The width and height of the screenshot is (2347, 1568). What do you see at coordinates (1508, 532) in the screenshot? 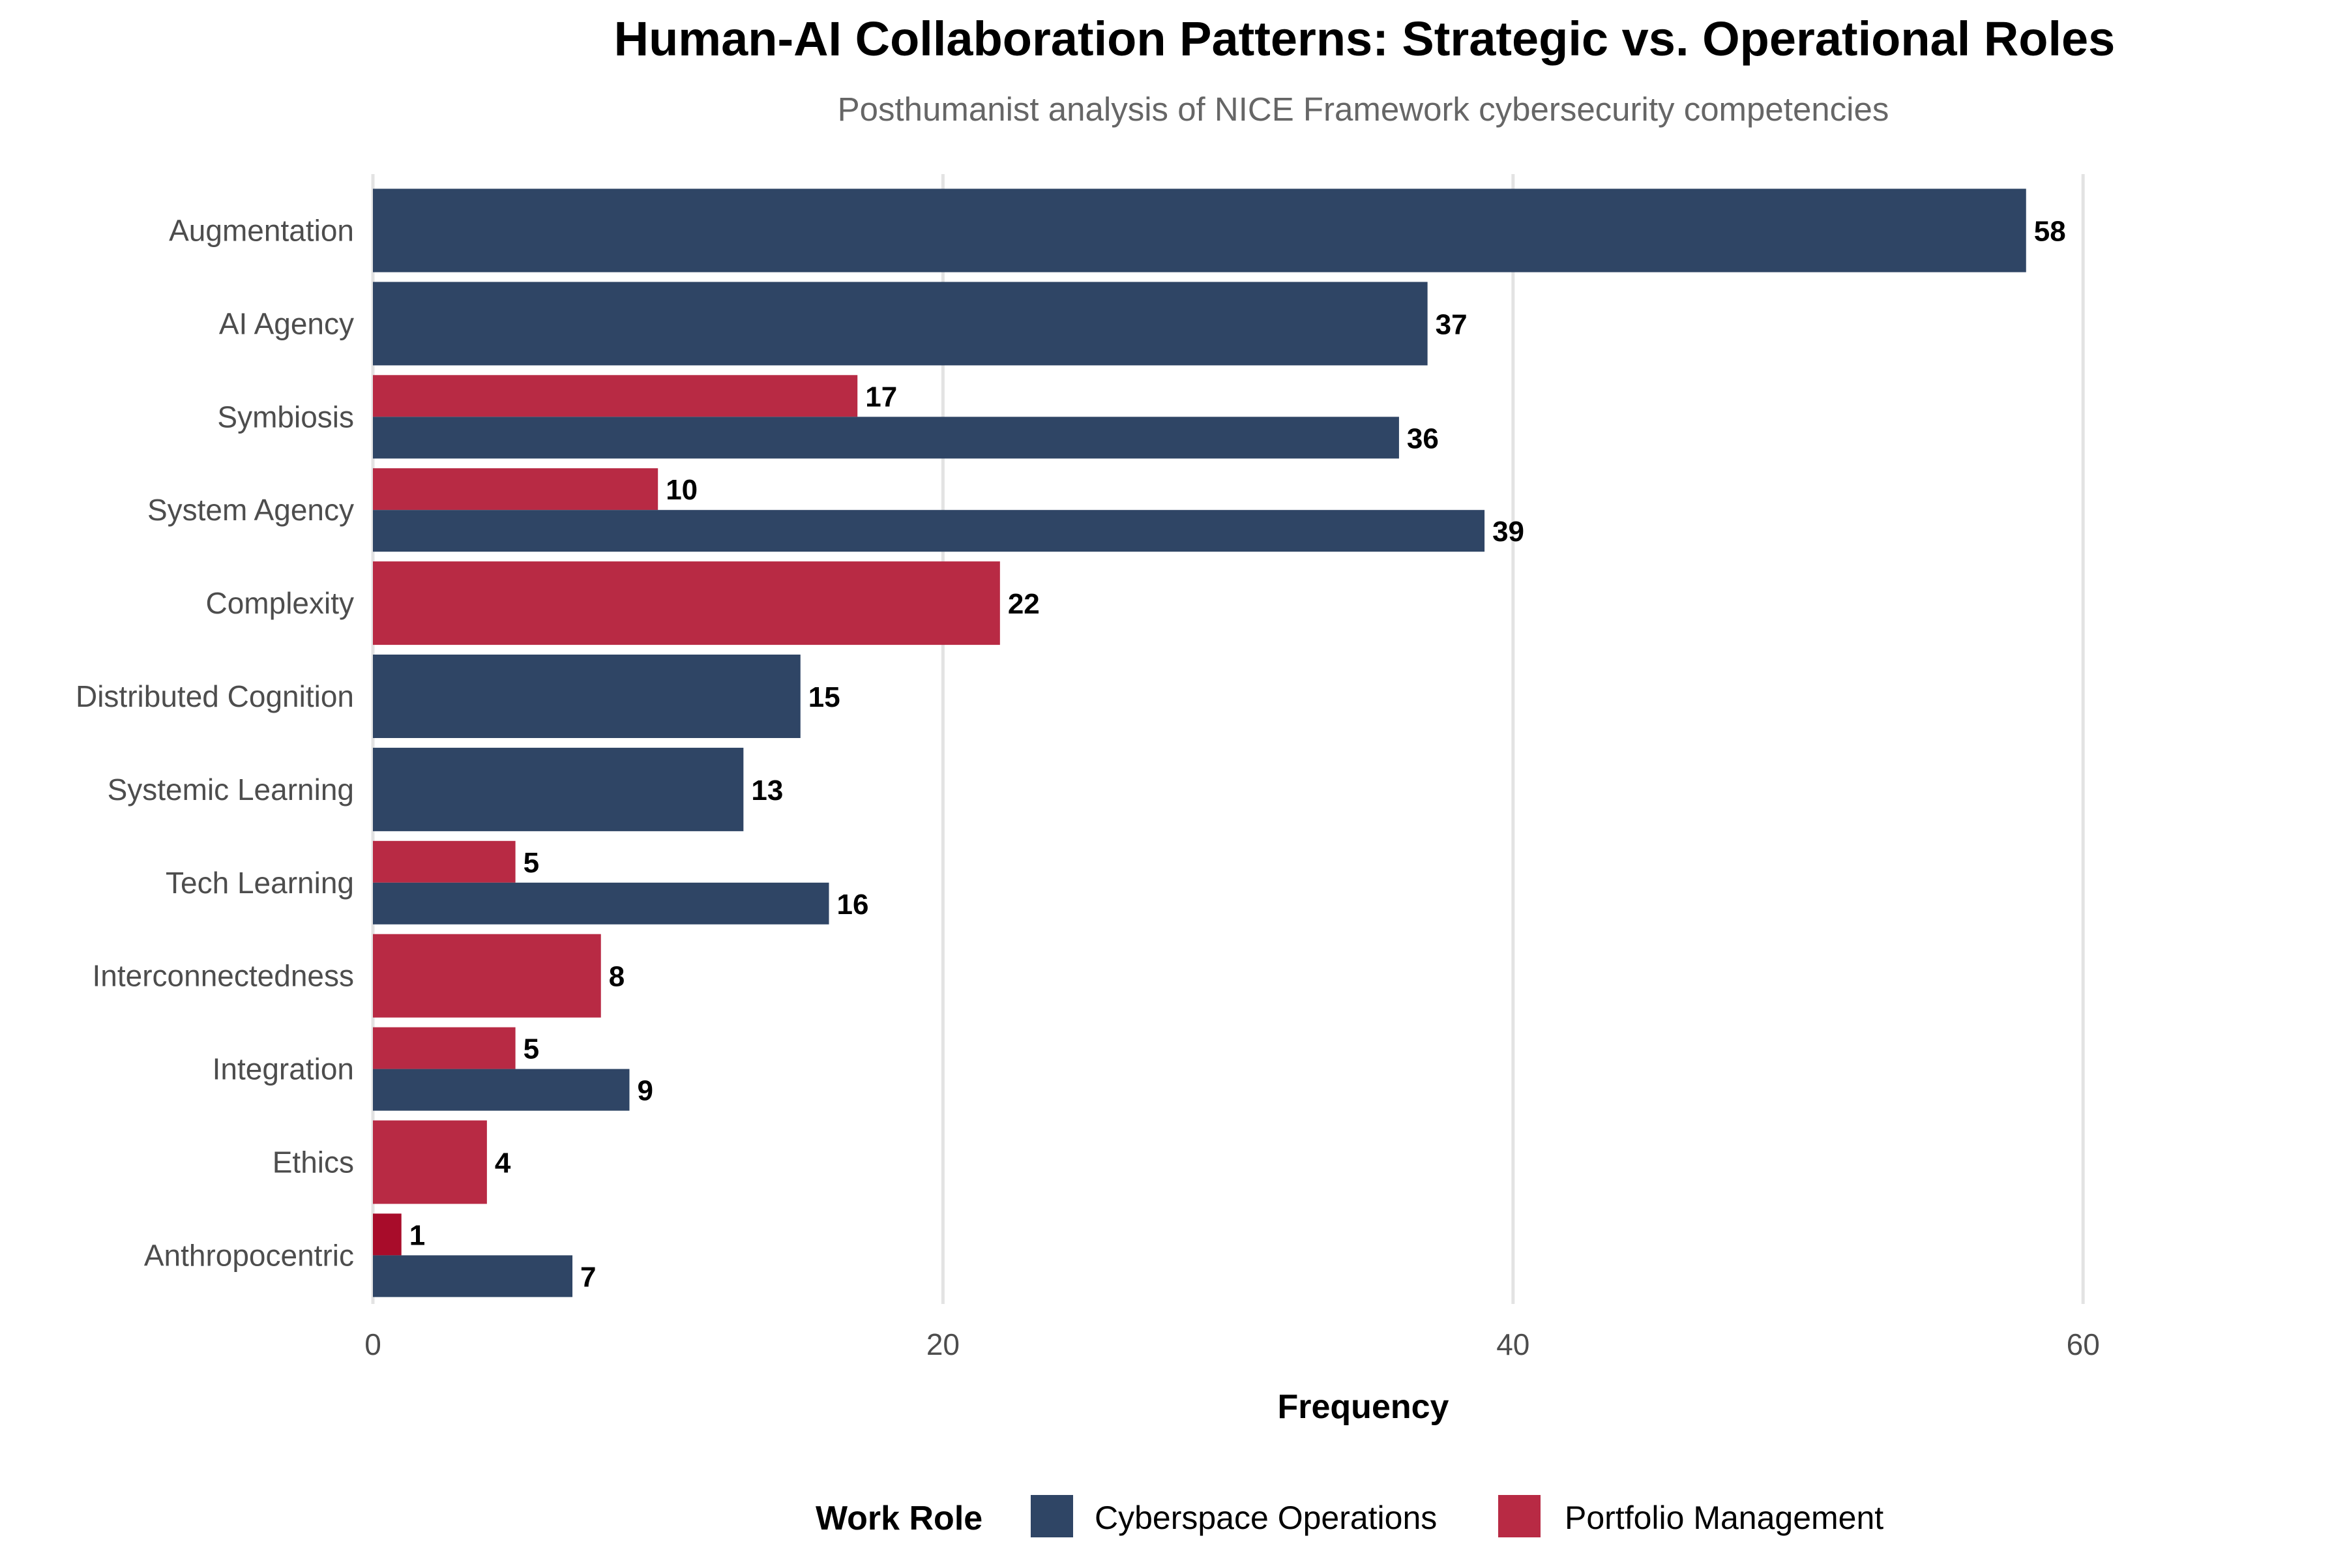
I see `data-label: 39` at bounding box center [1508, 532].